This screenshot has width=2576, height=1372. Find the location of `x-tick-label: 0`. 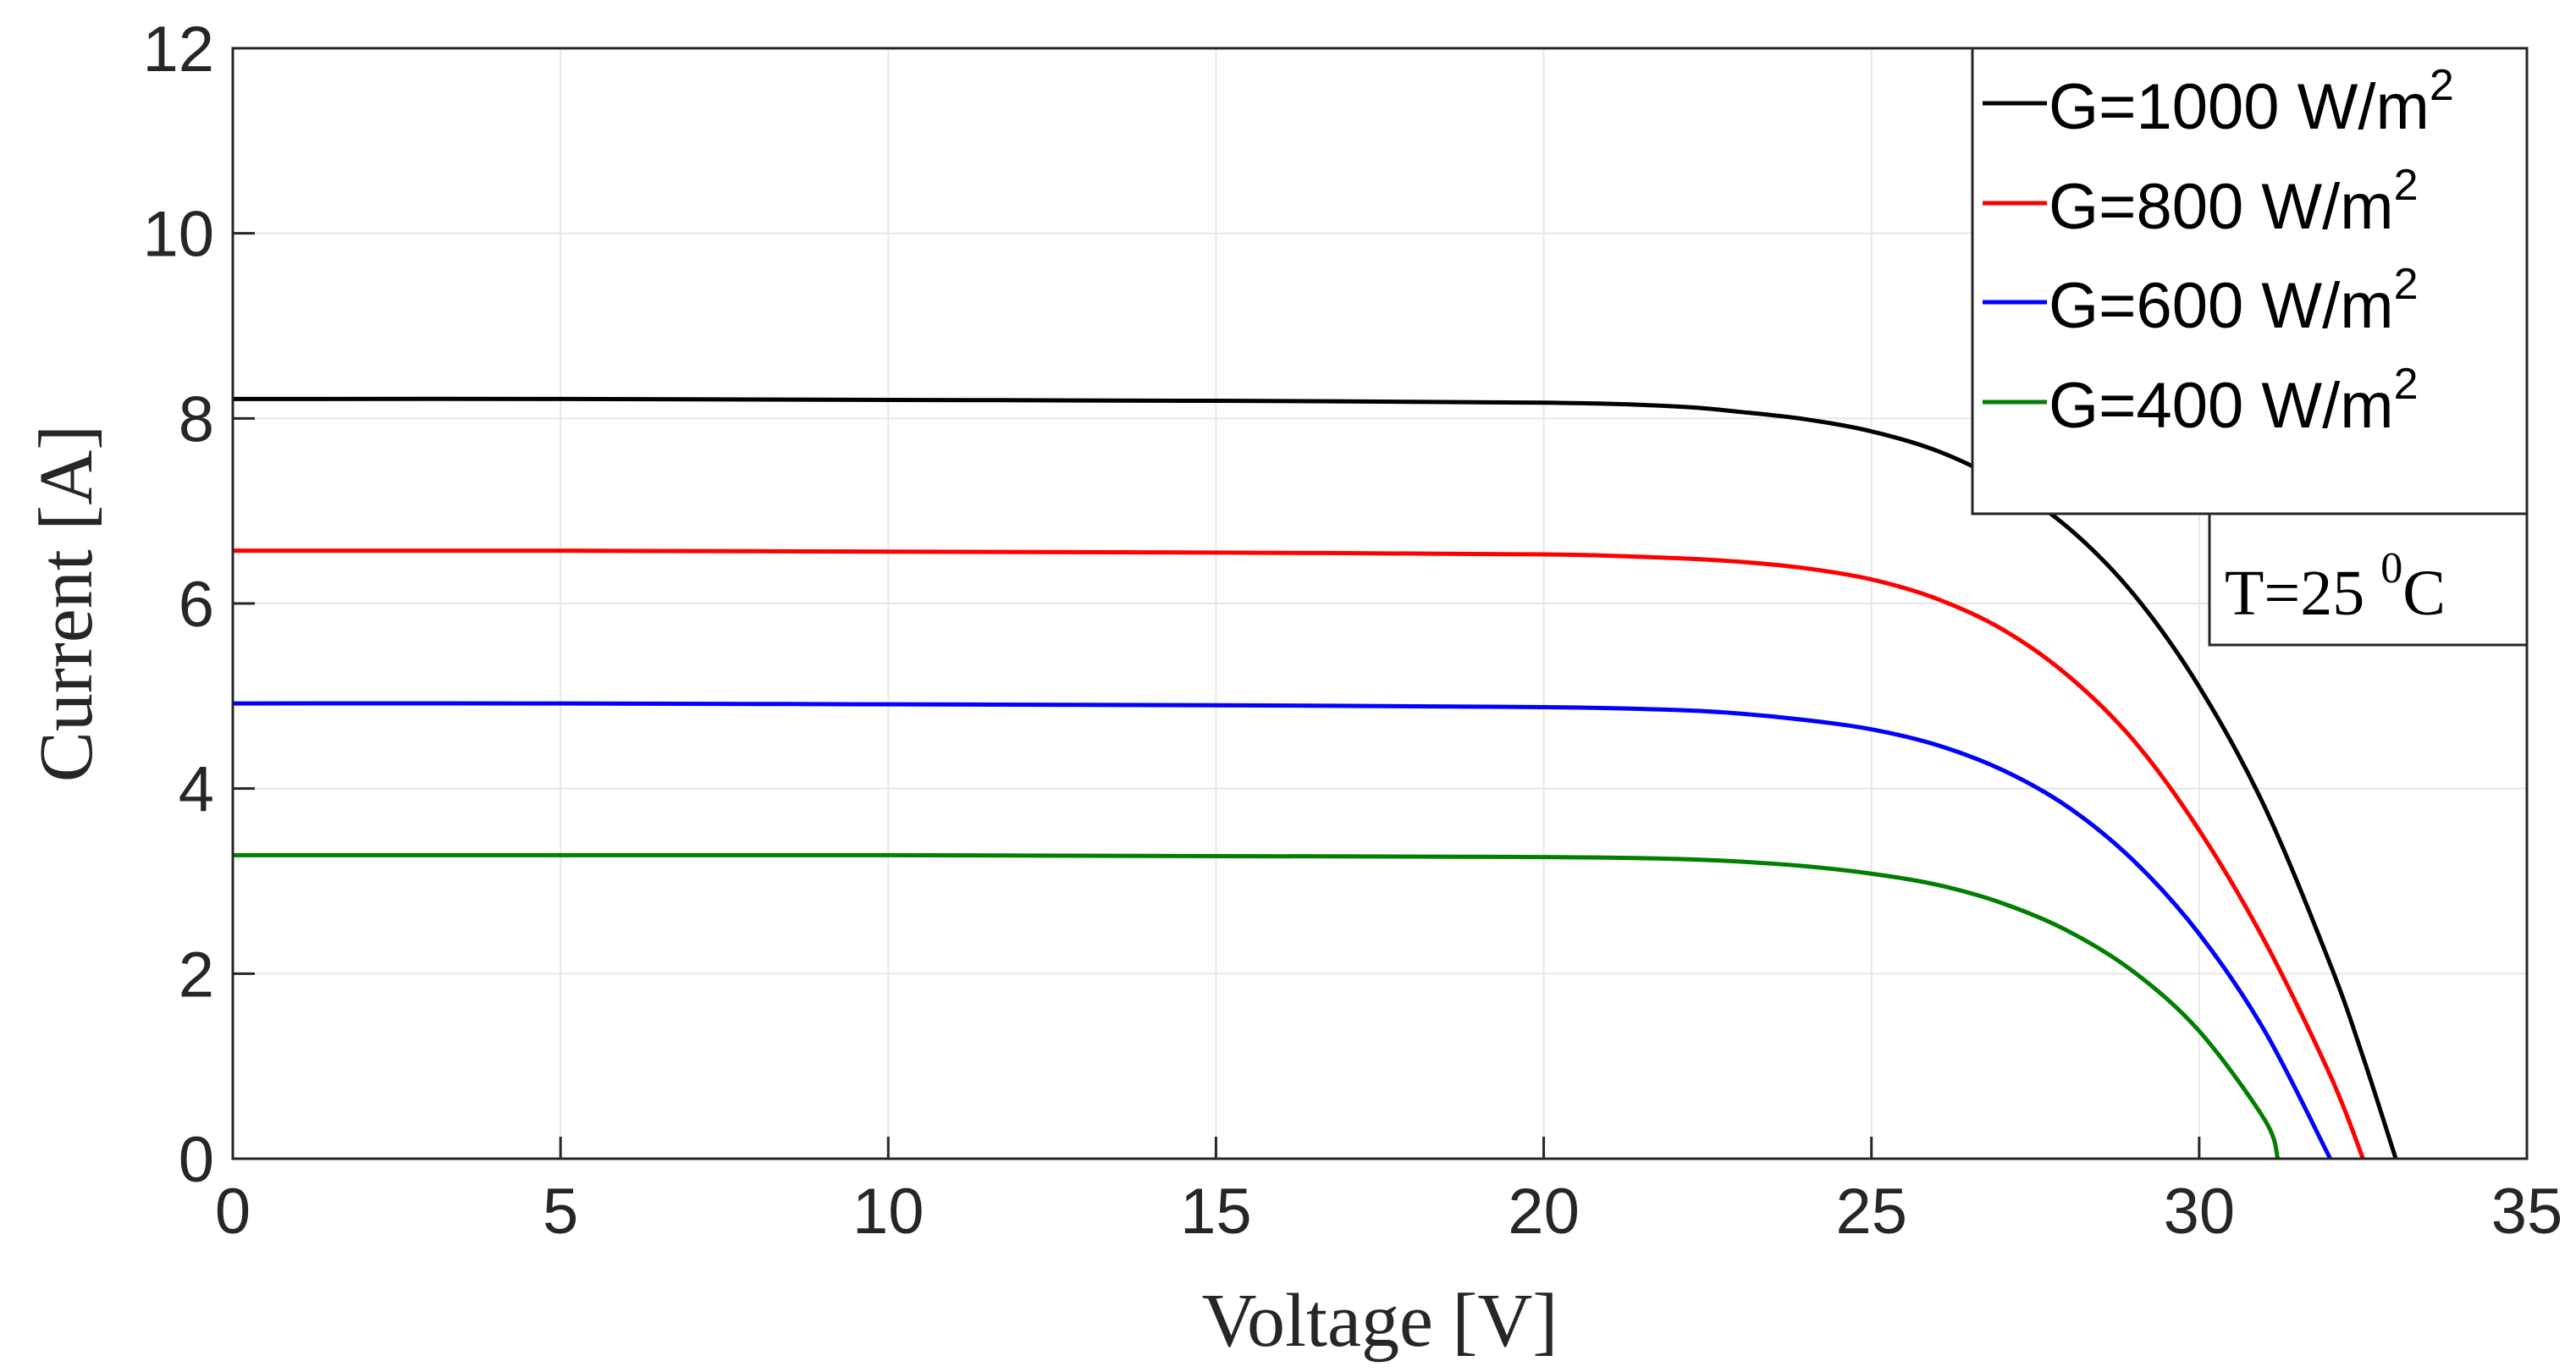

x-tick-label: 0 is located at coordinates (233, 1212).